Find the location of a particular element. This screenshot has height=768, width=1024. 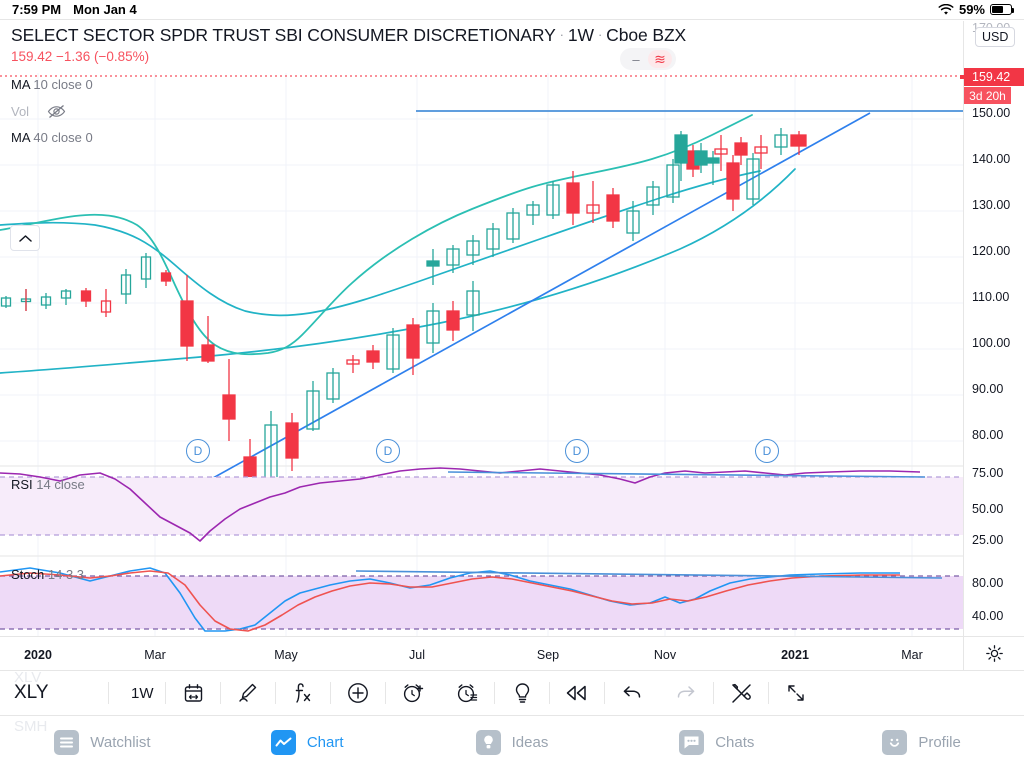

add-button is located at coordinates (358, 693).